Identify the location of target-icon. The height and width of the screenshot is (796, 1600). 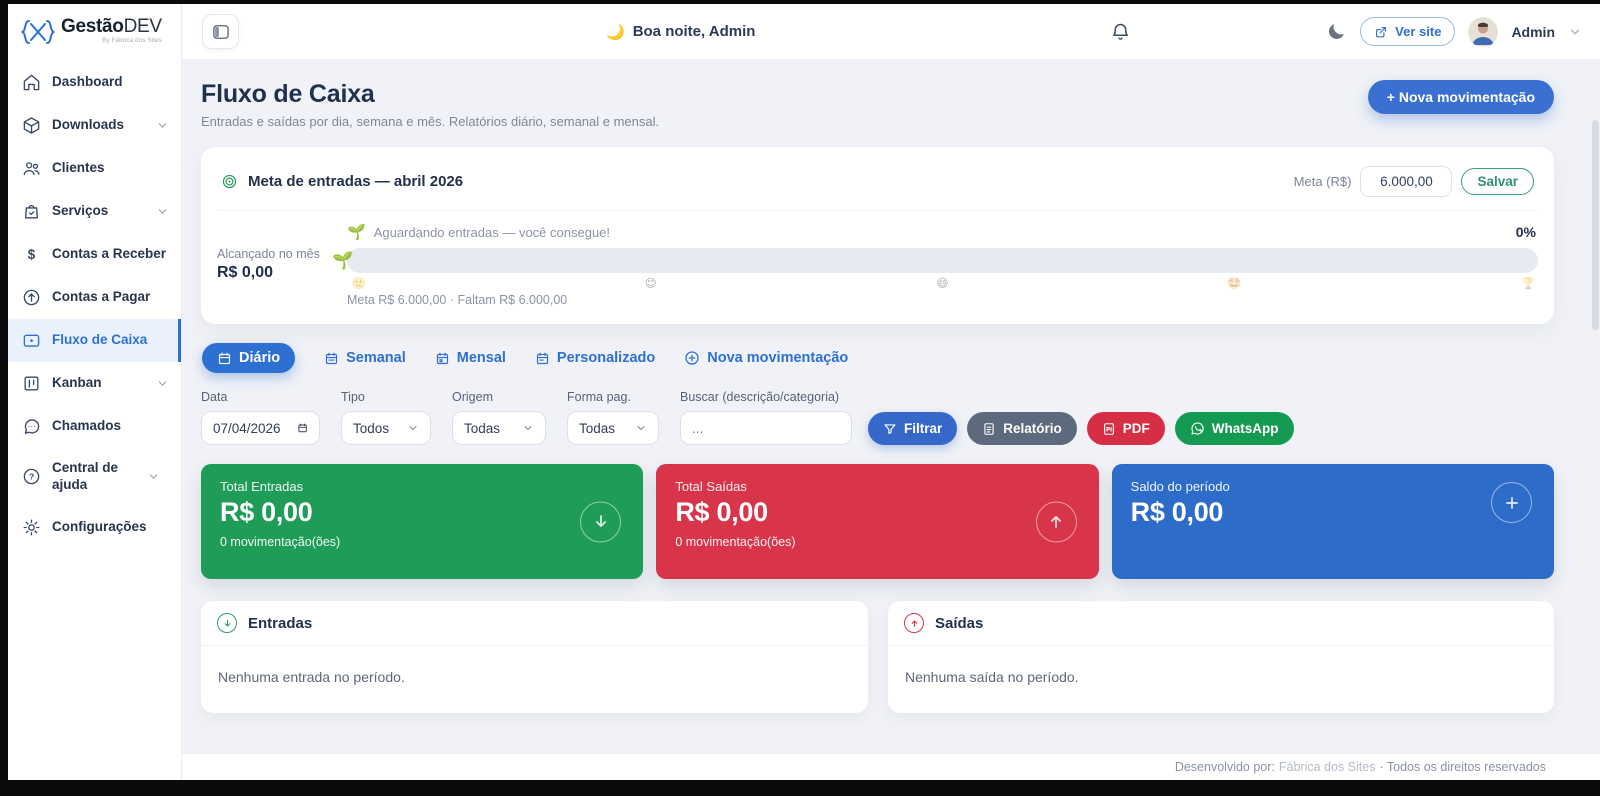
(229, 181).